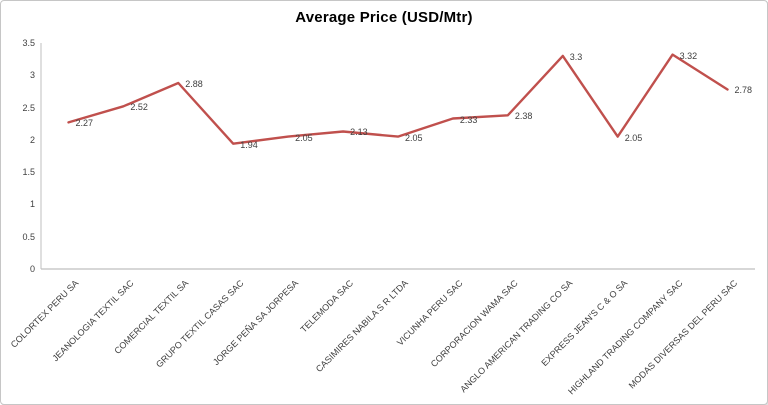 This screenshot has width=768, height=405. What do you see at coordinates (194, 84) in the screenshot?
I see `data-label: 2.88` at bounding box center [194, 84].